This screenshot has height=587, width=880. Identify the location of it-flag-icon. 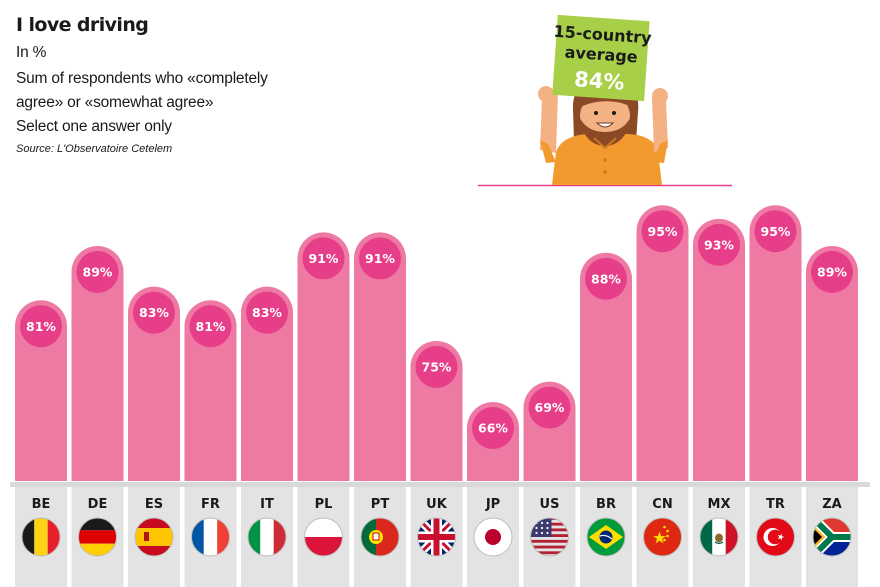
(267, 537).